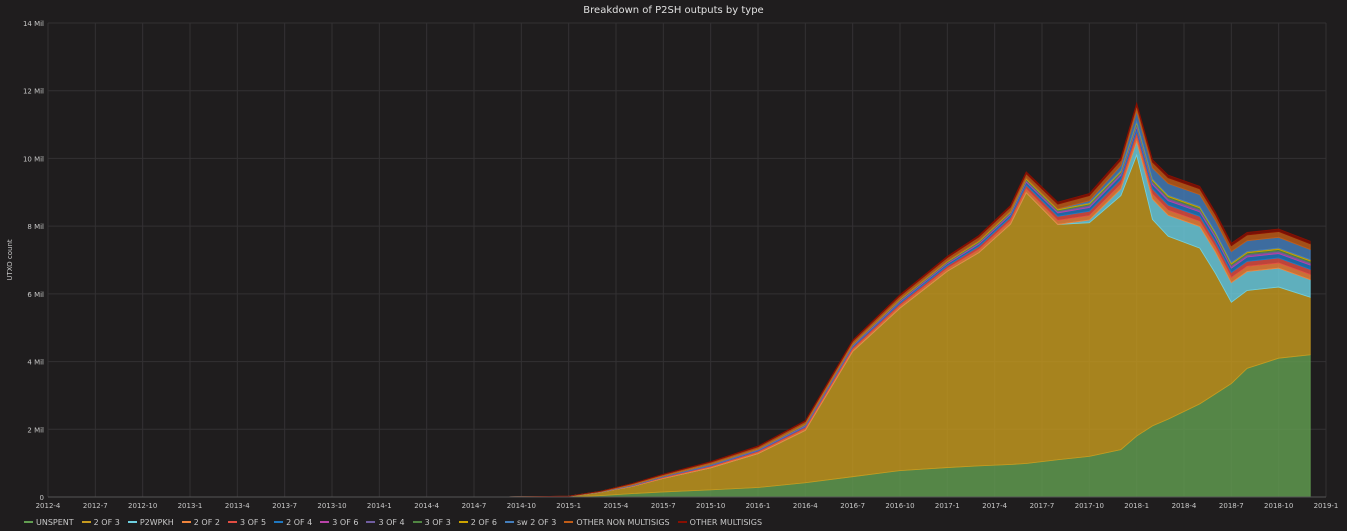 The width and height of the screenshot is (1347, 531). Describe the element at coordinates (35, 363) in the screenshot. I see `y-tick-label: 4 Mil` at that location.